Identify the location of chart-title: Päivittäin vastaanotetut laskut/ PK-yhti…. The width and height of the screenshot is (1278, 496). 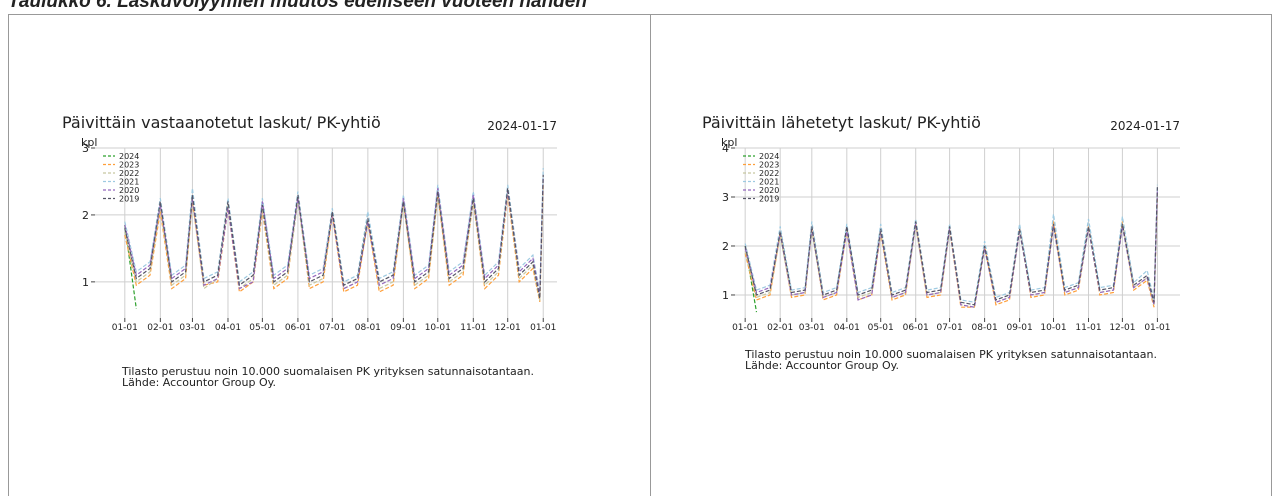
(221, 122).